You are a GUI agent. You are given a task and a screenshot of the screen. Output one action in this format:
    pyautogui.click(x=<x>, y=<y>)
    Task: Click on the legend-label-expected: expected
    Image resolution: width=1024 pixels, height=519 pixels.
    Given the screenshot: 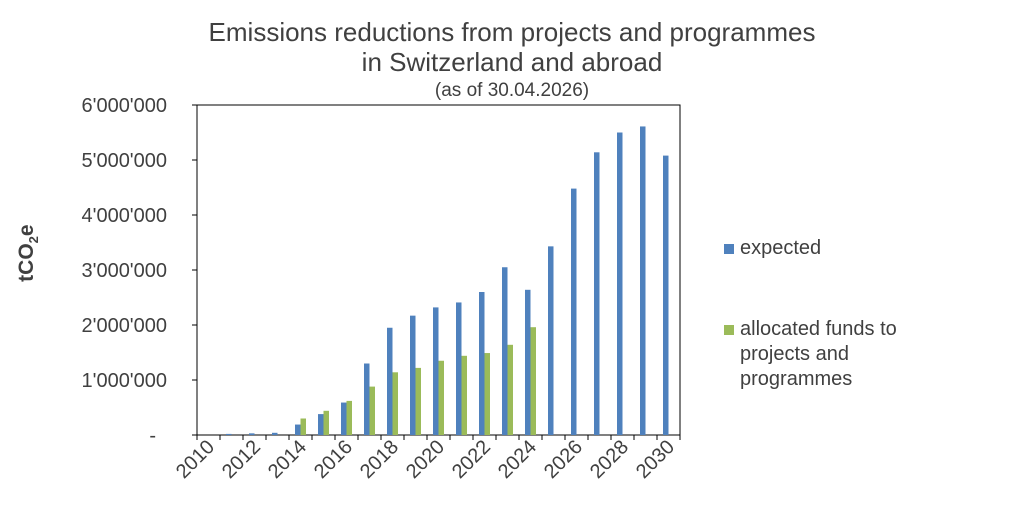 What is the action you would take?
    pyautogui.click(x=781, y=248)
    